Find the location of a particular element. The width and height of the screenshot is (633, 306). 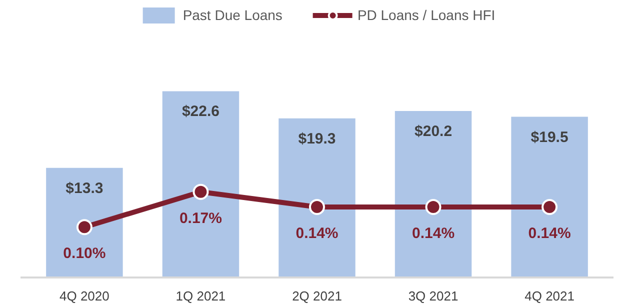

legend-label: Past Due Loans is located at coordinates (232, 15).